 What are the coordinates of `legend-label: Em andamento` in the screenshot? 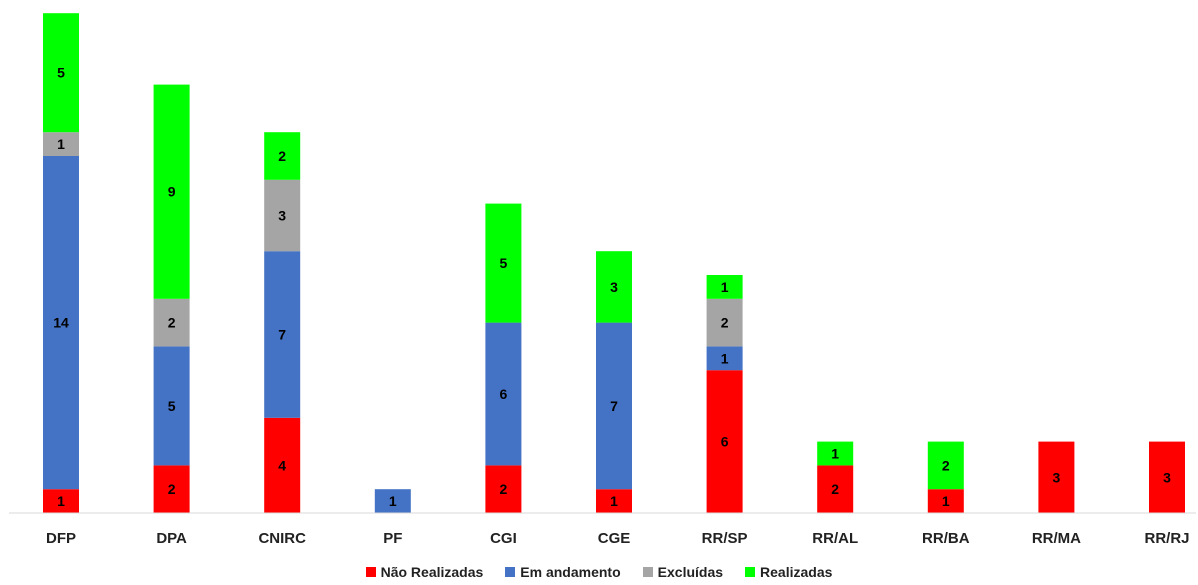 It's located at (570, 572).